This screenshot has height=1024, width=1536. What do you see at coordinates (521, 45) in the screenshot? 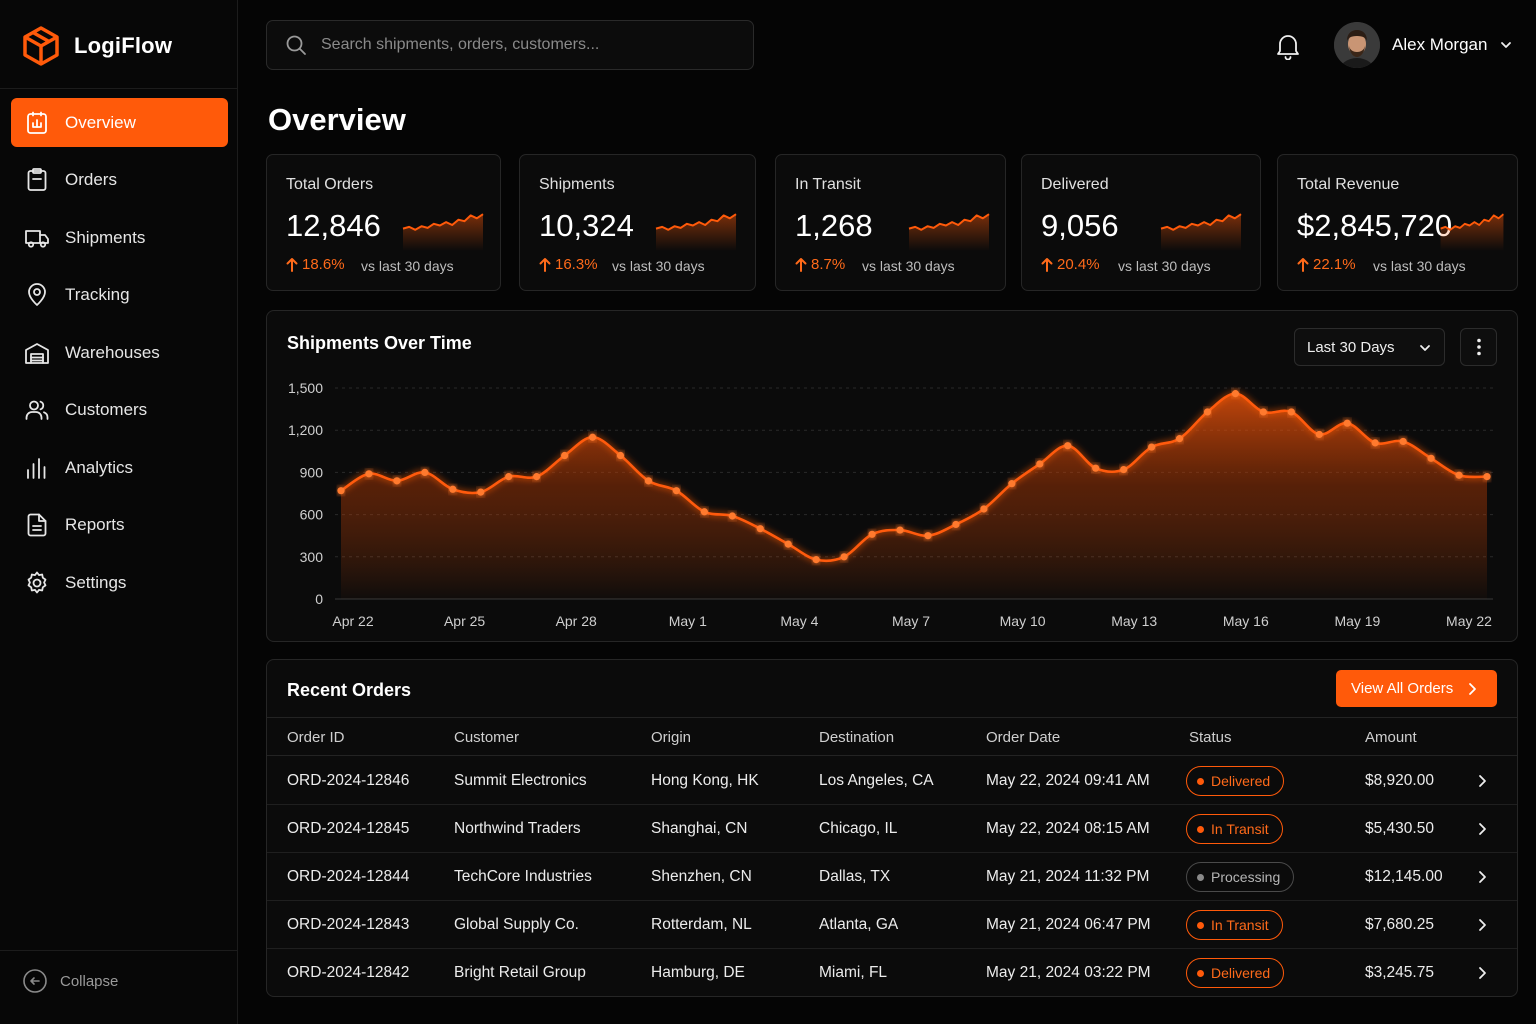
I see `search-input` at bounding box center [521, 45].